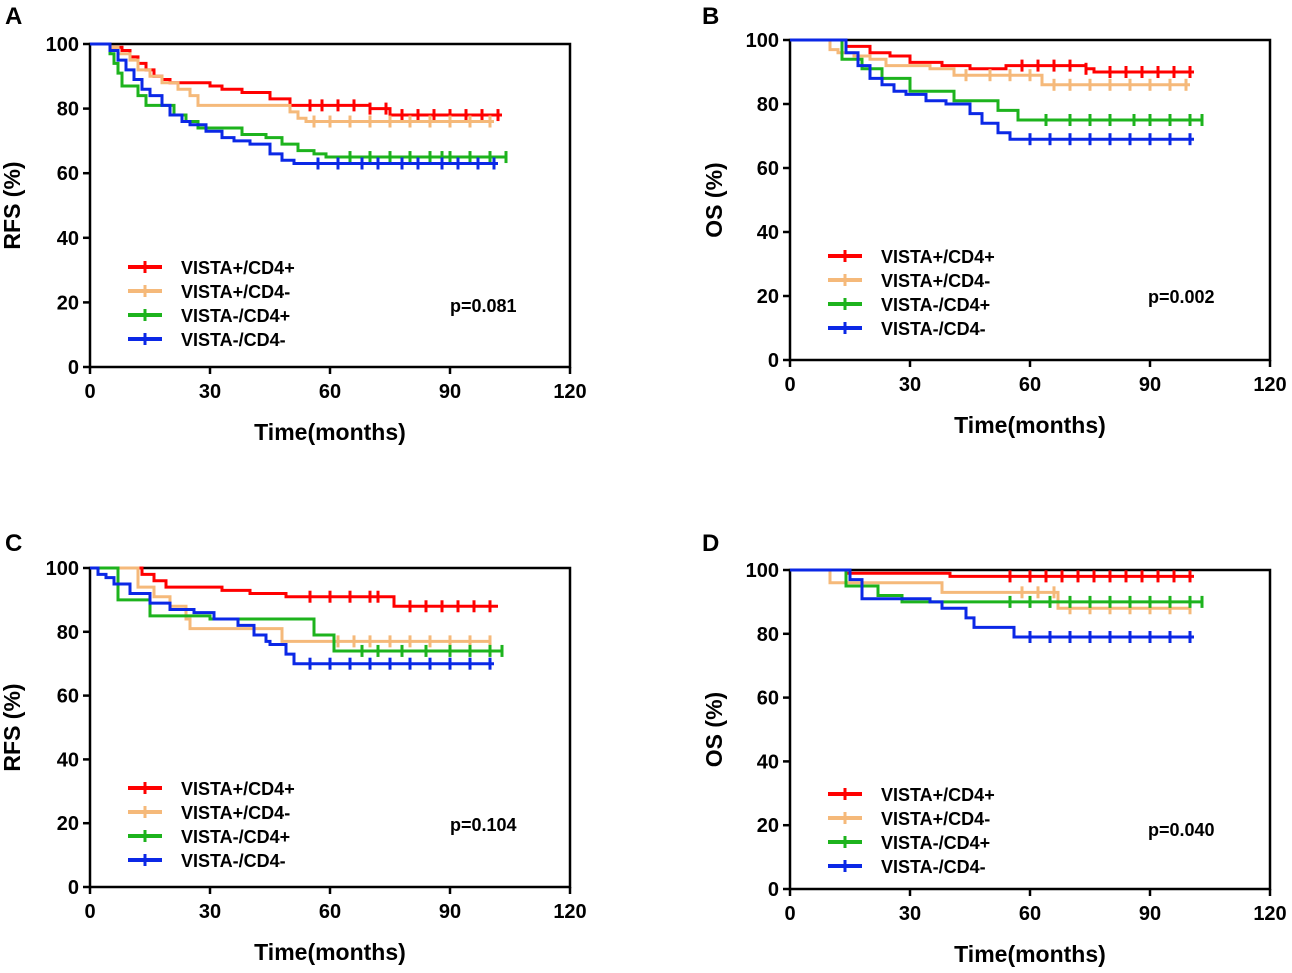  Describe the element at coordinates (483, 825) in the screenshot. I see `p-value: p=0.104` at that location.